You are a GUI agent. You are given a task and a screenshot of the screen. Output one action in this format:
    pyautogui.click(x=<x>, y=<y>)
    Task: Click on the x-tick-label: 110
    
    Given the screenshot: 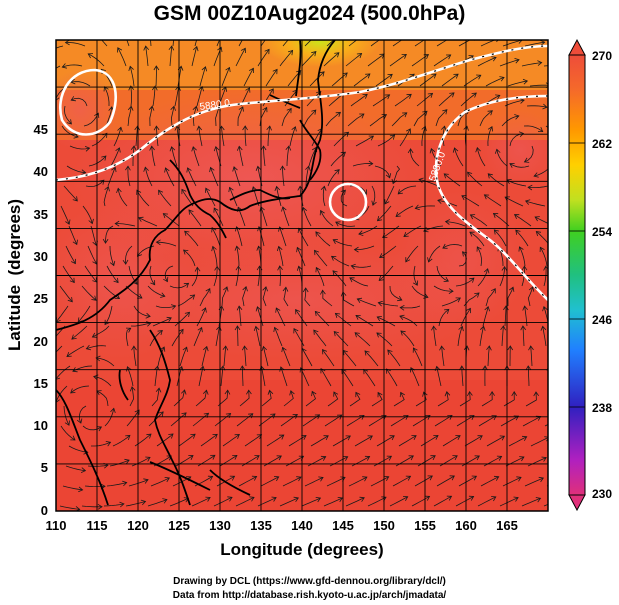 What is the action you would take?
    pyautogui.click(x=56, y=525)
    